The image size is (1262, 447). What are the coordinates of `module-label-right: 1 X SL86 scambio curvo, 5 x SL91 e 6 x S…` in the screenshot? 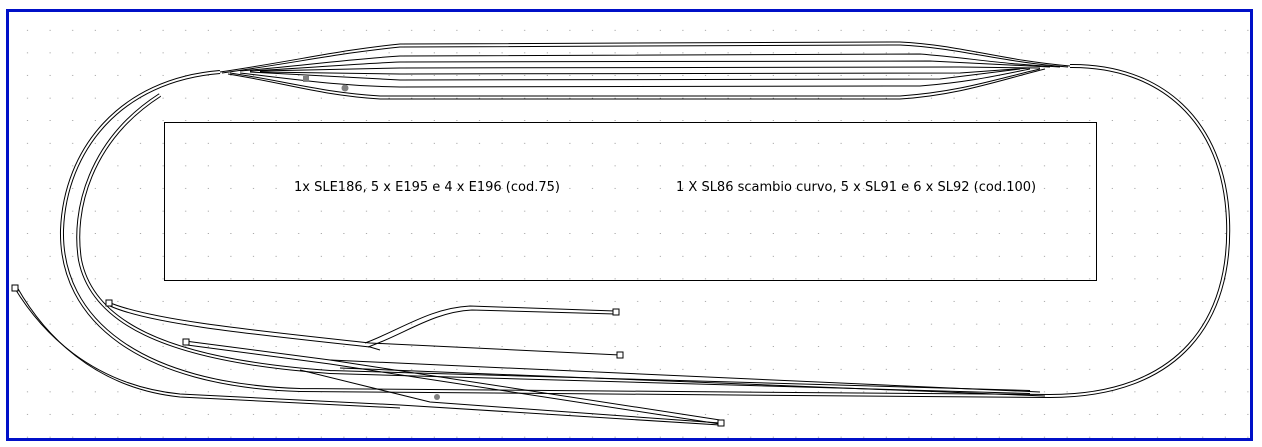 It's located at (856, 187).